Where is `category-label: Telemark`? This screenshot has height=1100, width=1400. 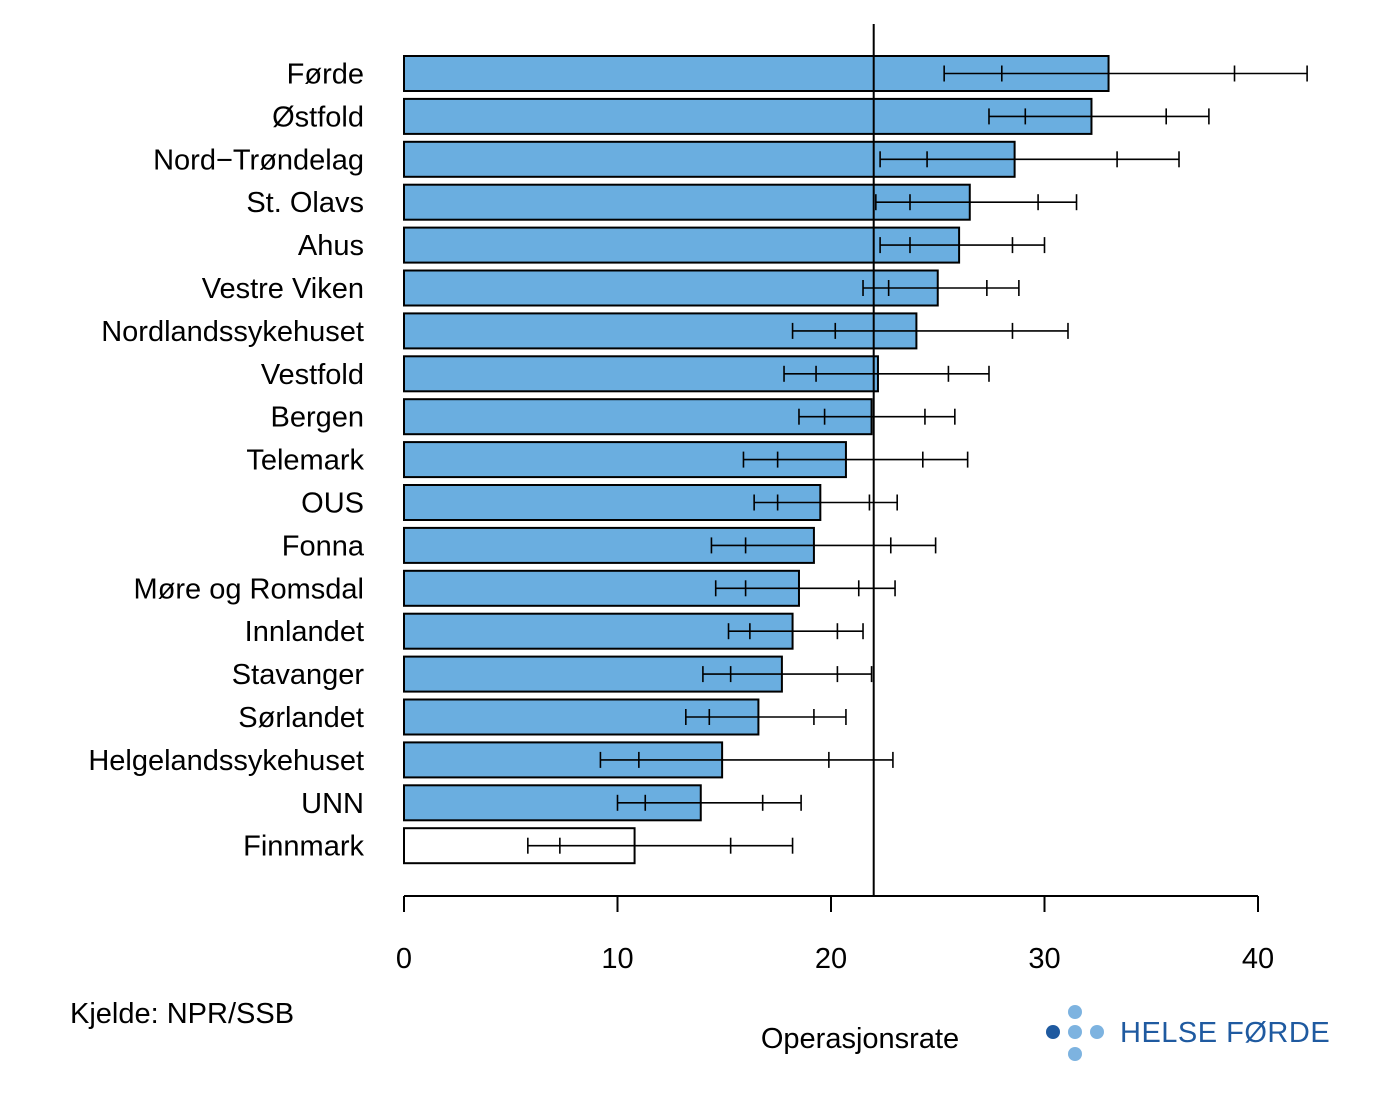 category-label: Telemark is located at coordinates (305, 461).